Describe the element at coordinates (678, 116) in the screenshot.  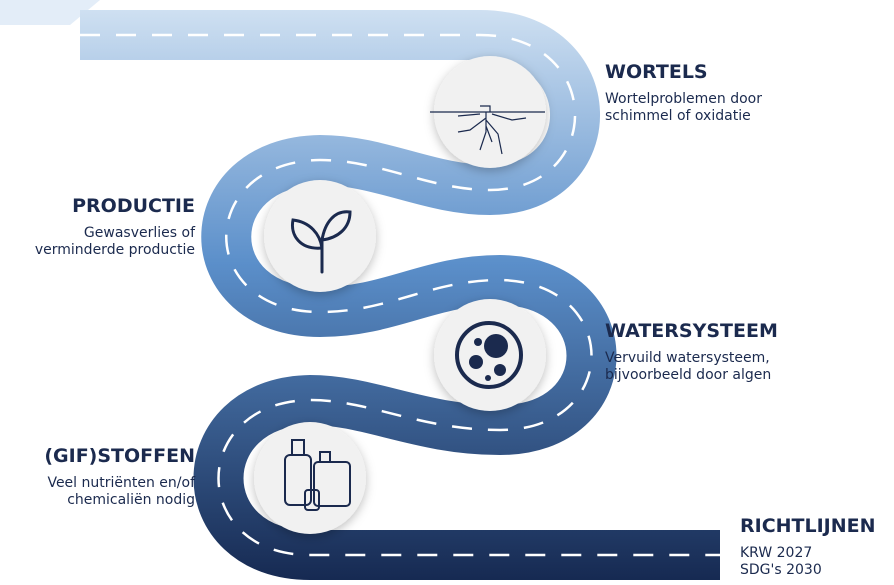
I see `step-description: schimmel of oxidatie` at that location.